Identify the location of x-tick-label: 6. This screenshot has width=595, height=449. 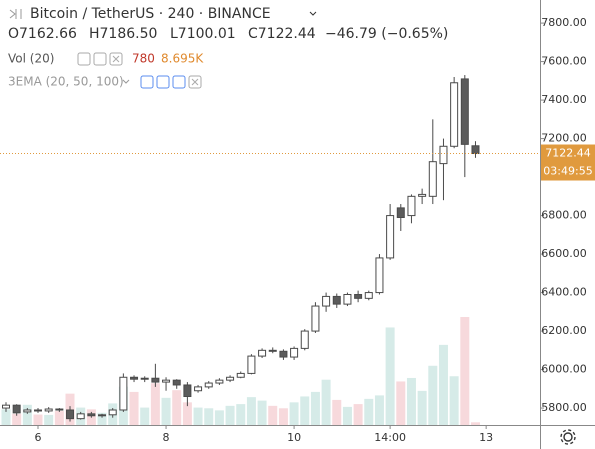
(38, 437).